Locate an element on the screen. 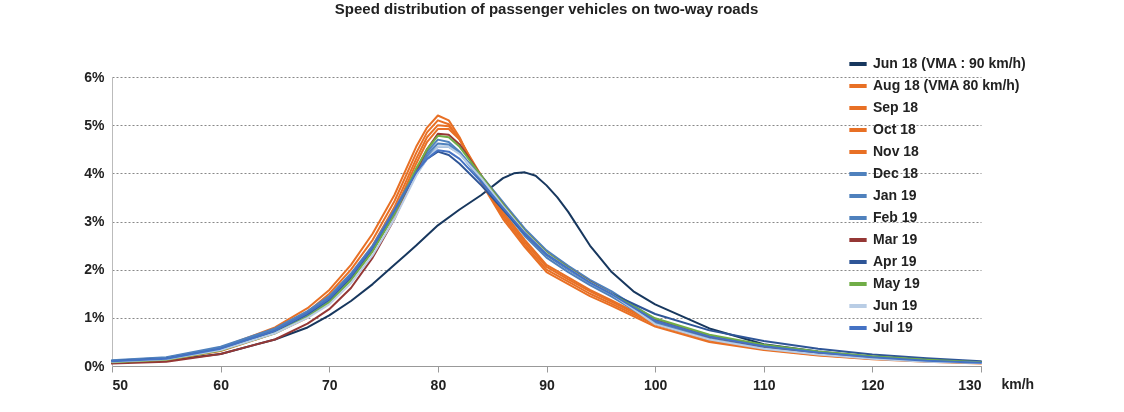  x-tick-label: 50 is located at coordinates (120, 384).